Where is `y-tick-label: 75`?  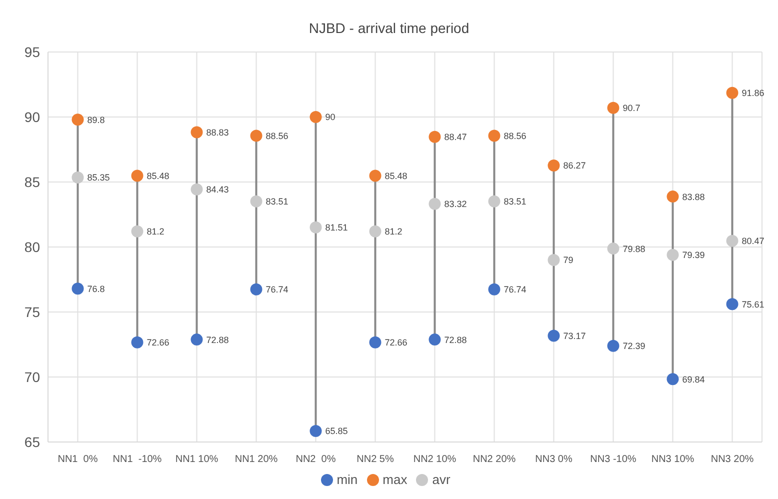
y-tick-label: 75 is located at coordinates (32, 312).